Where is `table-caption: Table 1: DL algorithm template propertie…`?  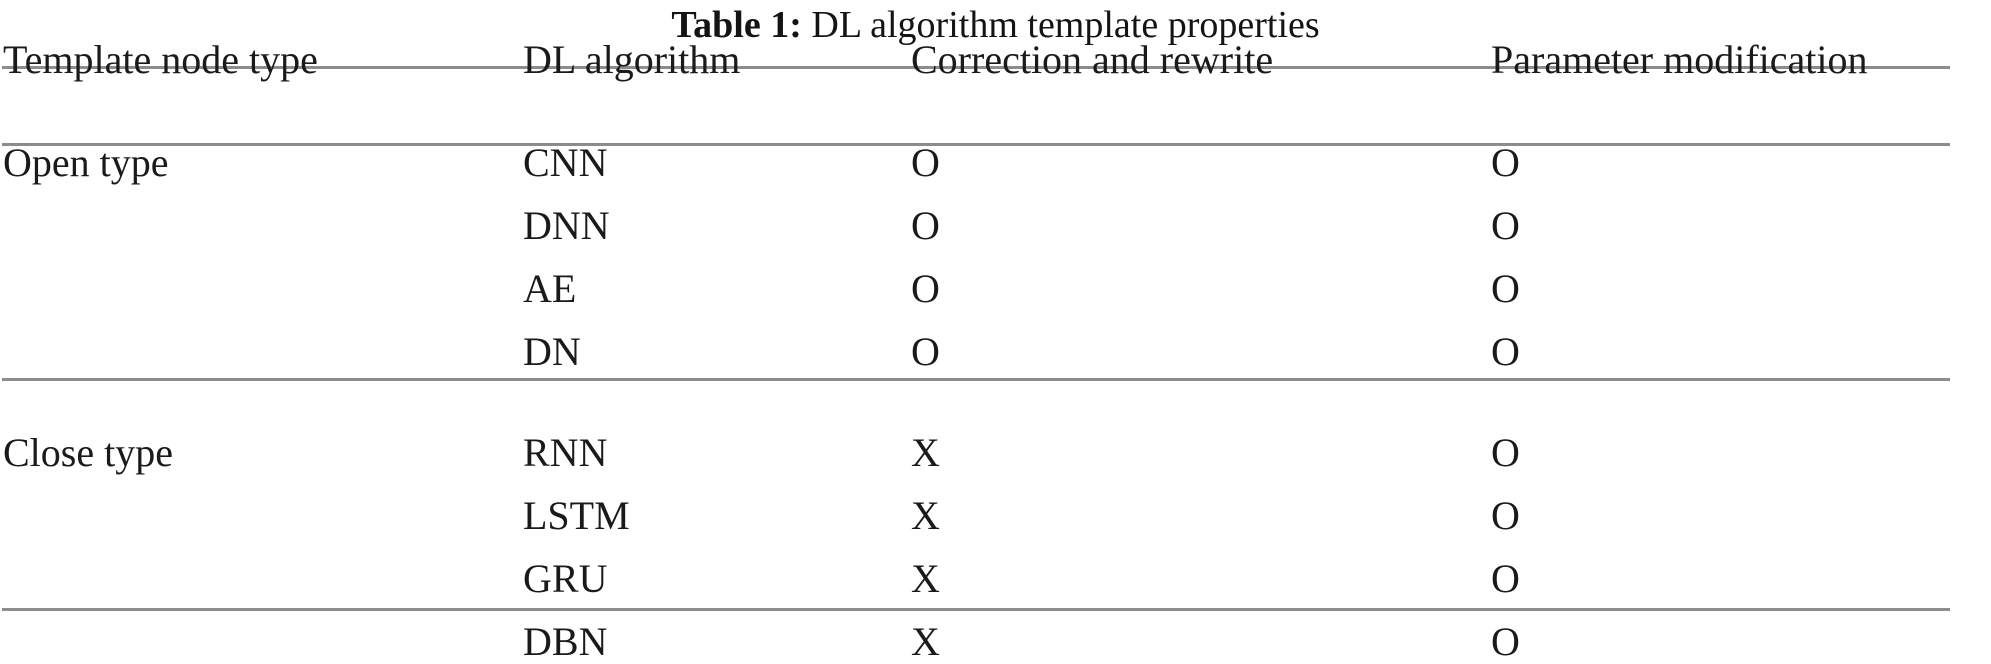
table-caption: Table 1: DL algorithm template propertie… is located at coordinates (995, 24).